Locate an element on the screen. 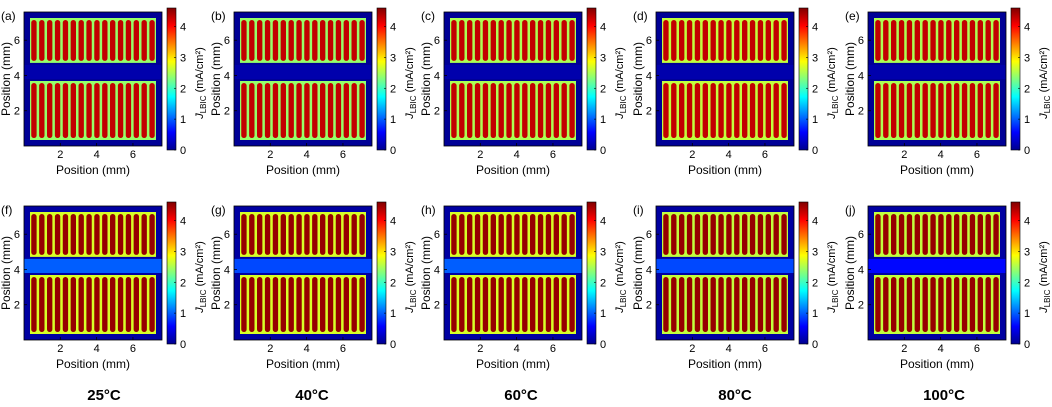  colorbar-tick-label: 1 is located at coordinates (183, 314).